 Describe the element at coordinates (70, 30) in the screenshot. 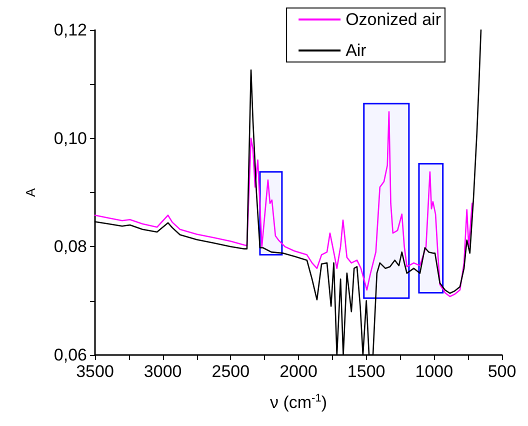

I see `y-tick-label: 0,12` at that location.